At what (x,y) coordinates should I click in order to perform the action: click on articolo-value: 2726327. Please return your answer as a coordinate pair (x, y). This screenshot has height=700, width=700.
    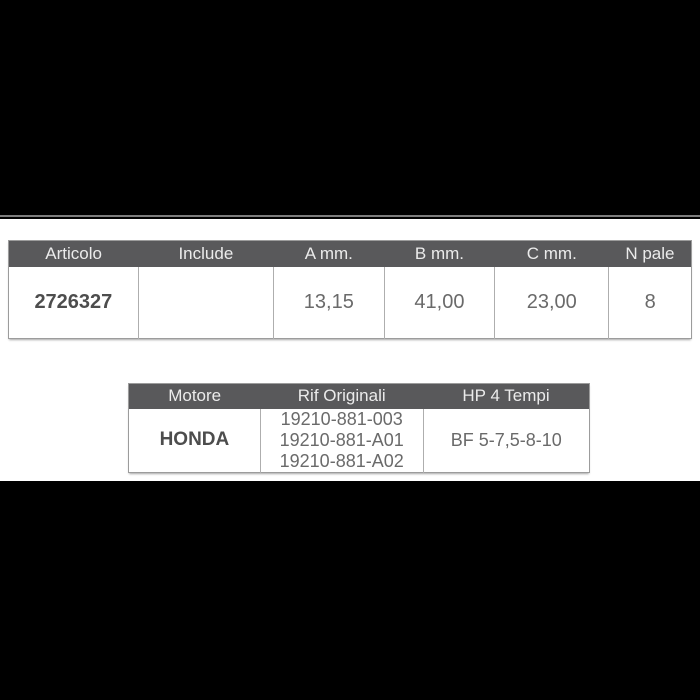
    Looking at the image, I should click on (73, 302).